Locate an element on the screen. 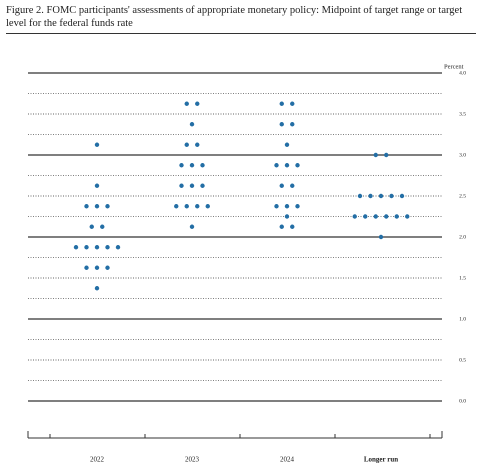  y-tick-label: 0.0 is located at coordinates (462, 401).